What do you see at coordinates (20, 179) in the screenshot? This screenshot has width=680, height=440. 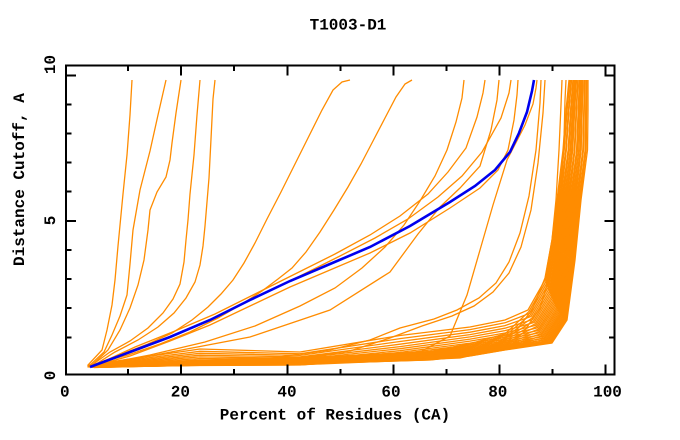 I see `svg-text: Distance Cutoff, A` at bounding box center [20, 179].